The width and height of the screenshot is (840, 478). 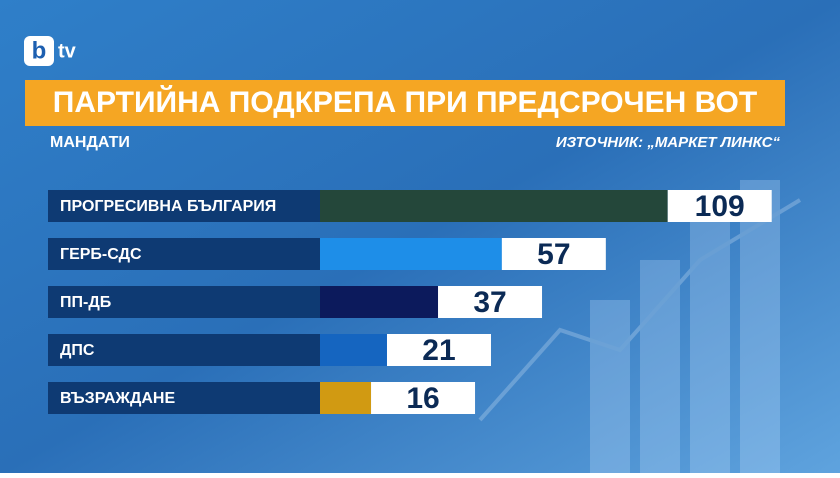 What do you see at coordinates (101, 254) in the screenshot?
I see `category-label: ГЕРБ-СДС` at bounding box center [101, 254].